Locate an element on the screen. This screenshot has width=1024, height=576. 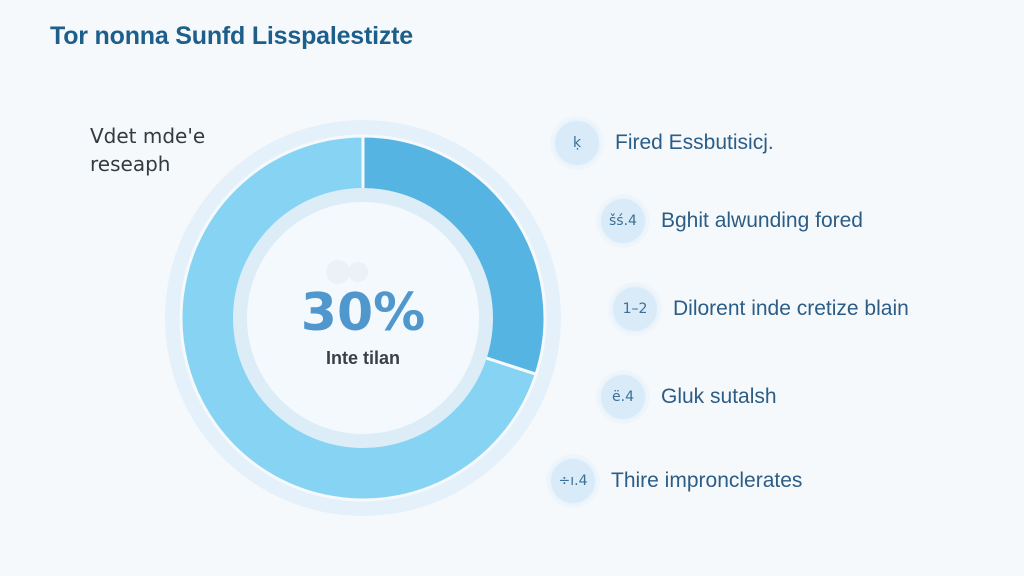
legend-label: Dilorent inde cretize blain is located at coordinates (791, 308).